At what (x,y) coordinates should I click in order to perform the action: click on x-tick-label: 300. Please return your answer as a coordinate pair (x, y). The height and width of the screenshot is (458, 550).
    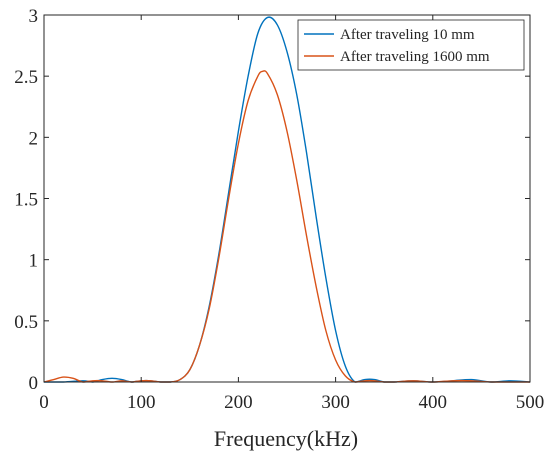
    Looking at the image, I should click on (335, 402).